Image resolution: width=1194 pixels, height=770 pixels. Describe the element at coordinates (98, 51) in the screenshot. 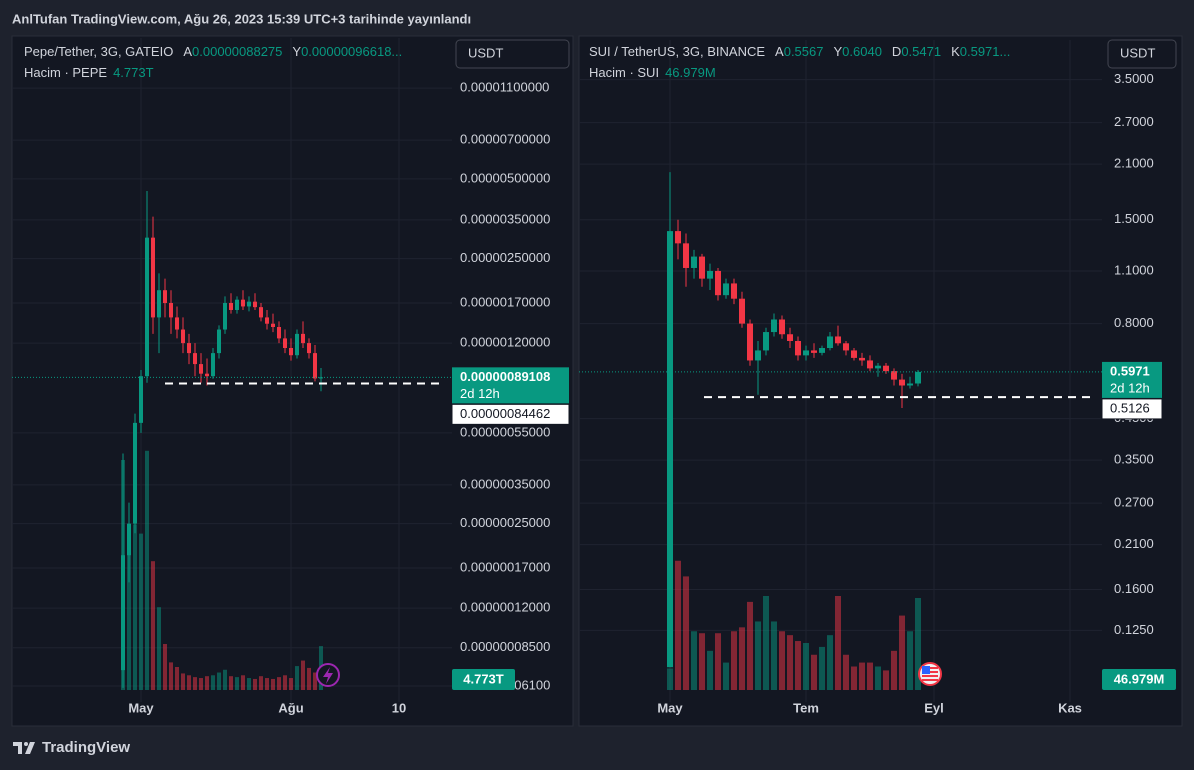

I see `symbol-title: Pepe/Tether, 3G, GATEIO` at that location.